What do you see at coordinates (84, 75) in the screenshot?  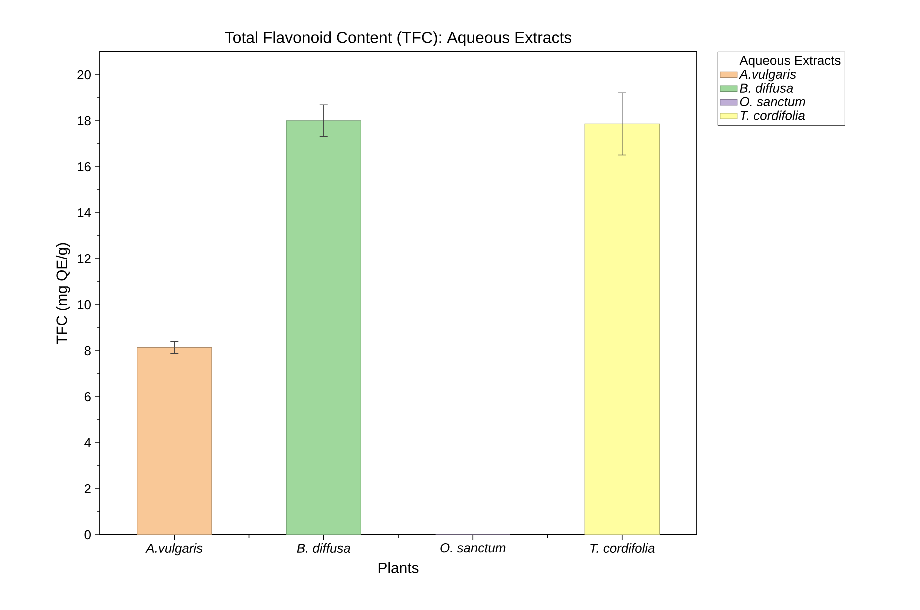 I see `y-tick-label: 20` at bounding box center [84, 75].